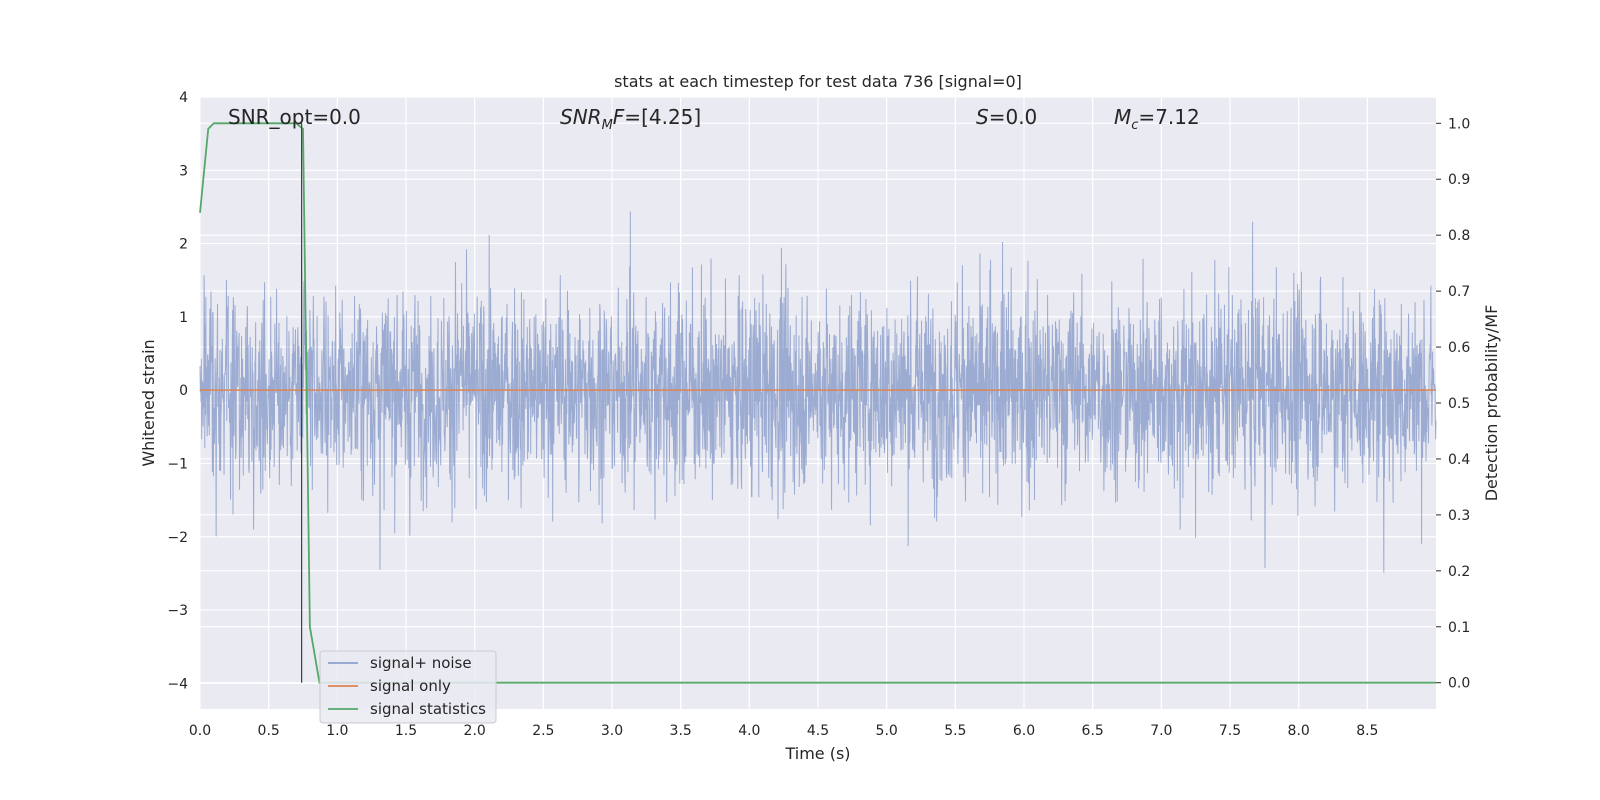 This screenshot has width=1600, height=800. Describe the element at coordinates (1459, 180) in the screenshot. I see `right-y-tick-label: 0.9` at that location.